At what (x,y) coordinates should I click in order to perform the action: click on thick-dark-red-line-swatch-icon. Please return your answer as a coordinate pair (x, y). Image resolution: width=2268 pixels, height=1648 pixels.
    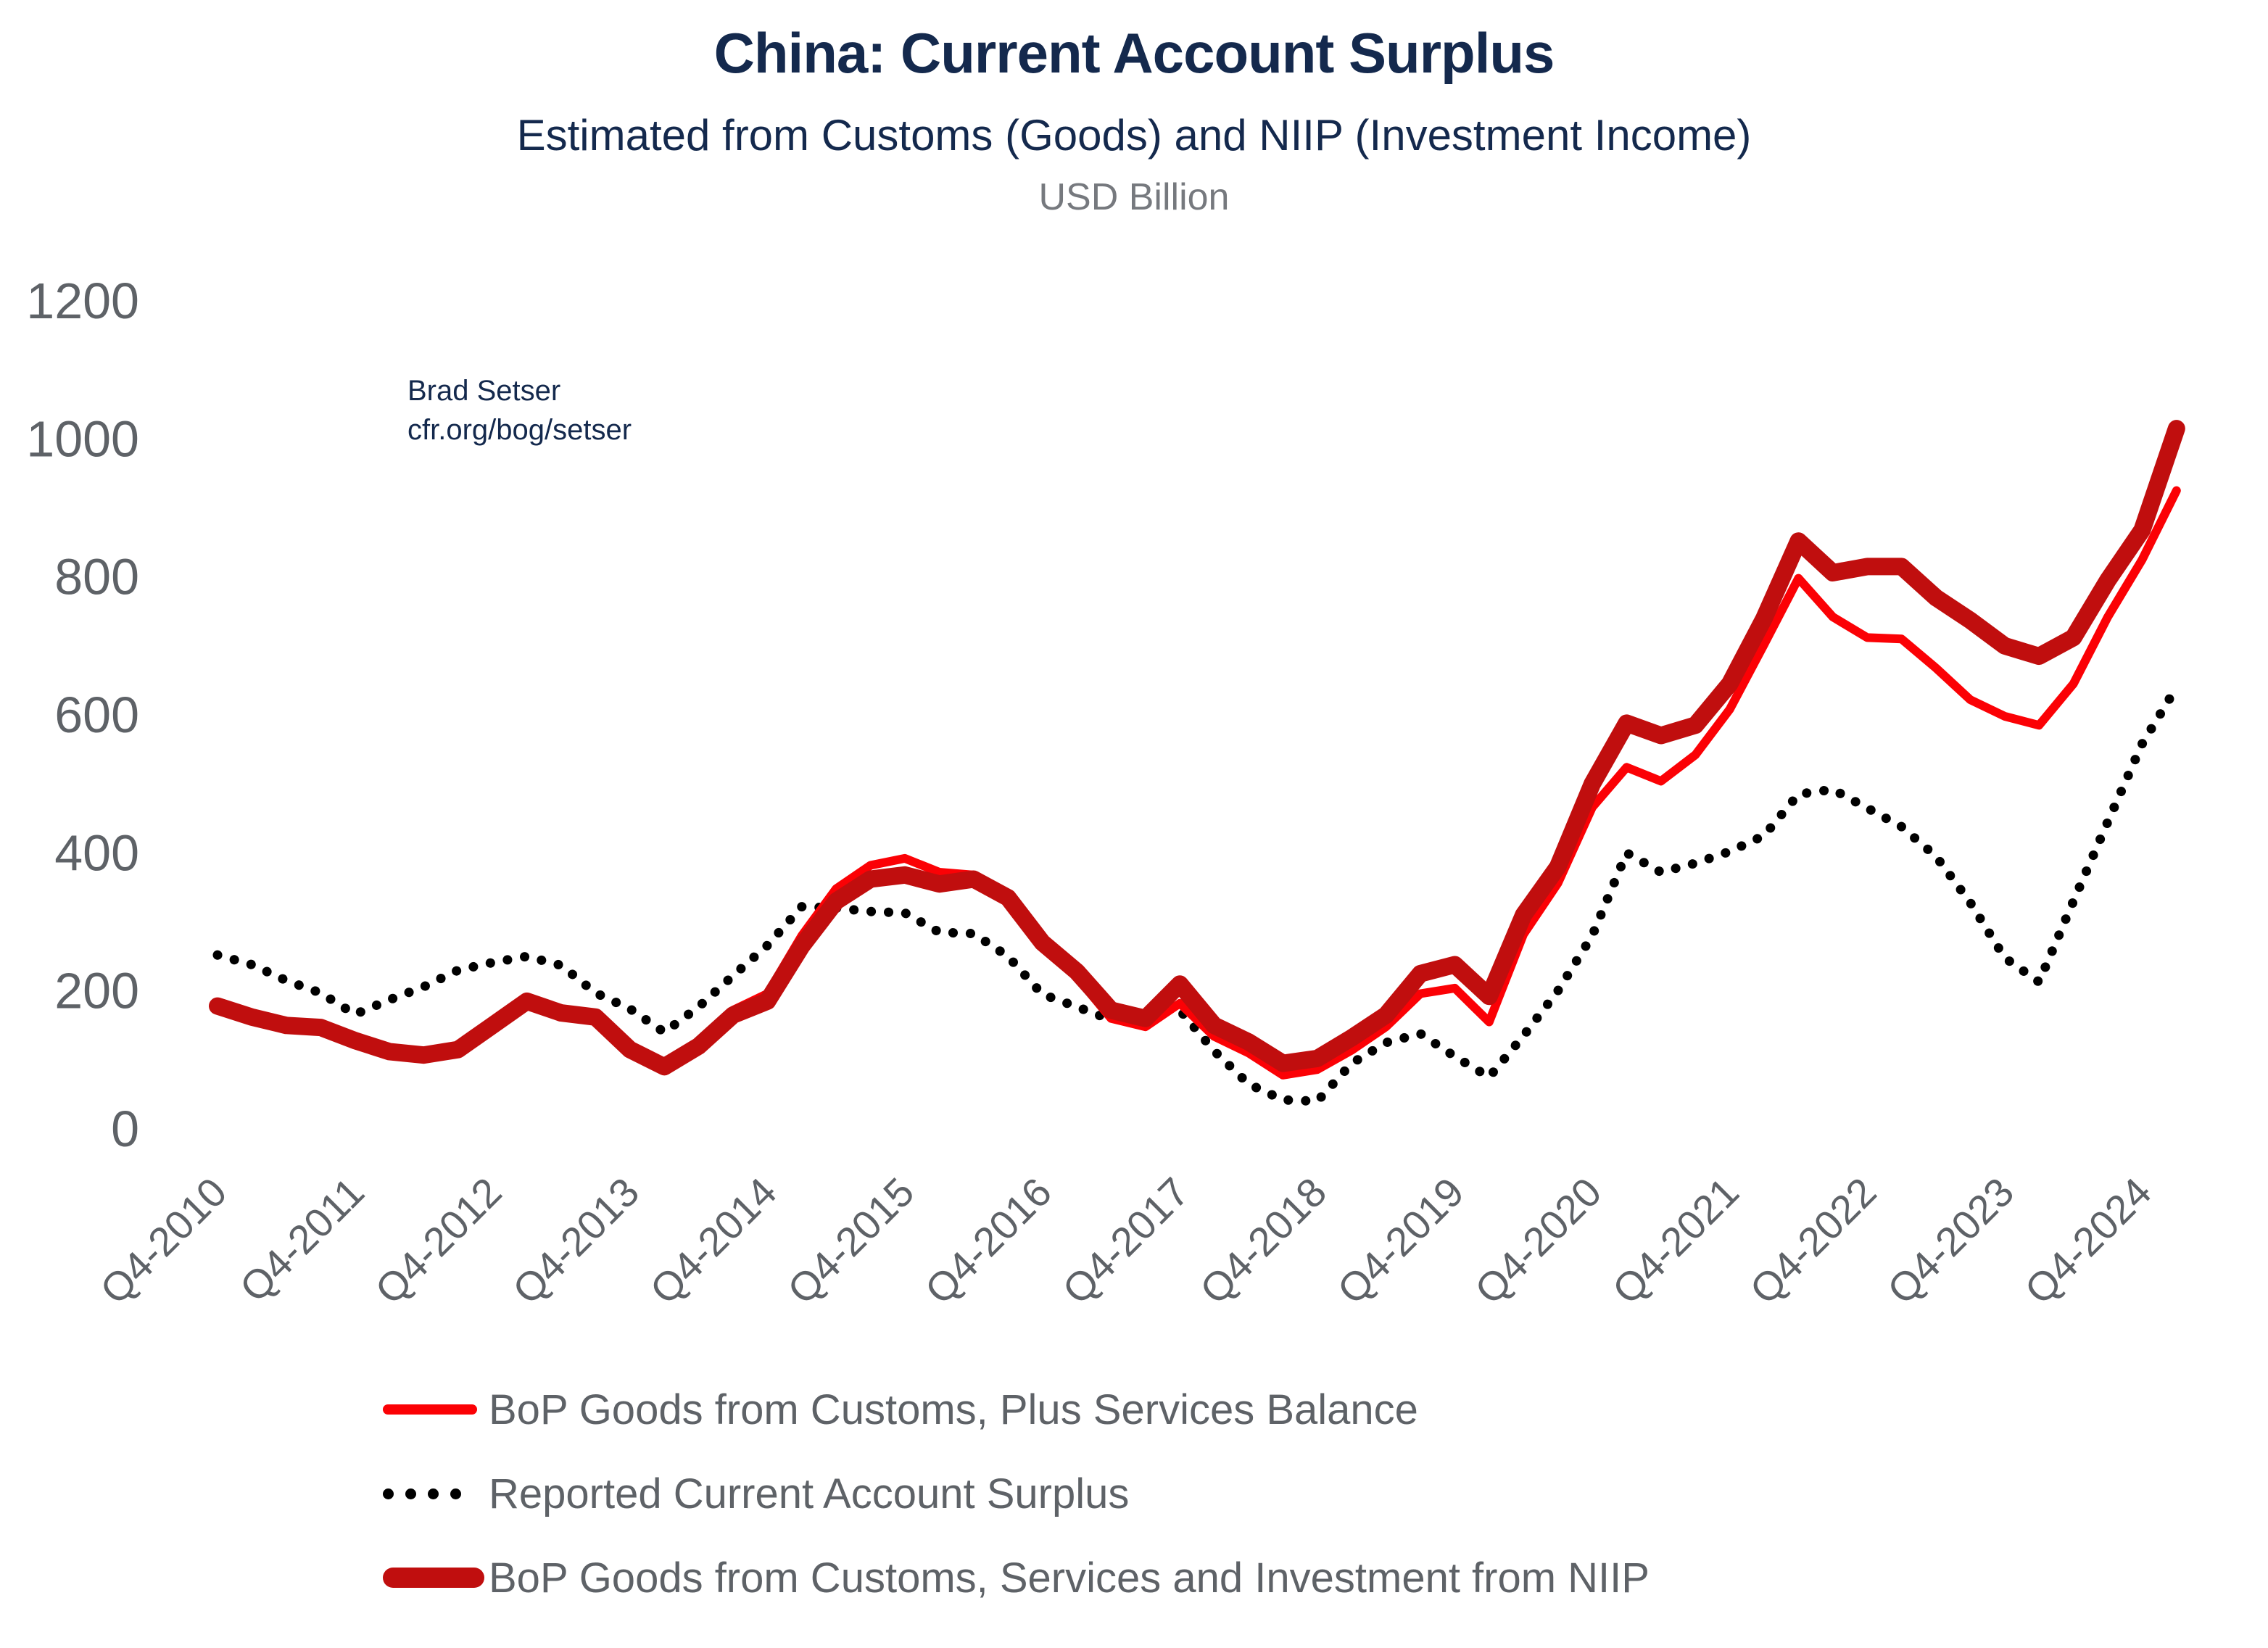
    Looking at the image, I should click on (436, 1578).